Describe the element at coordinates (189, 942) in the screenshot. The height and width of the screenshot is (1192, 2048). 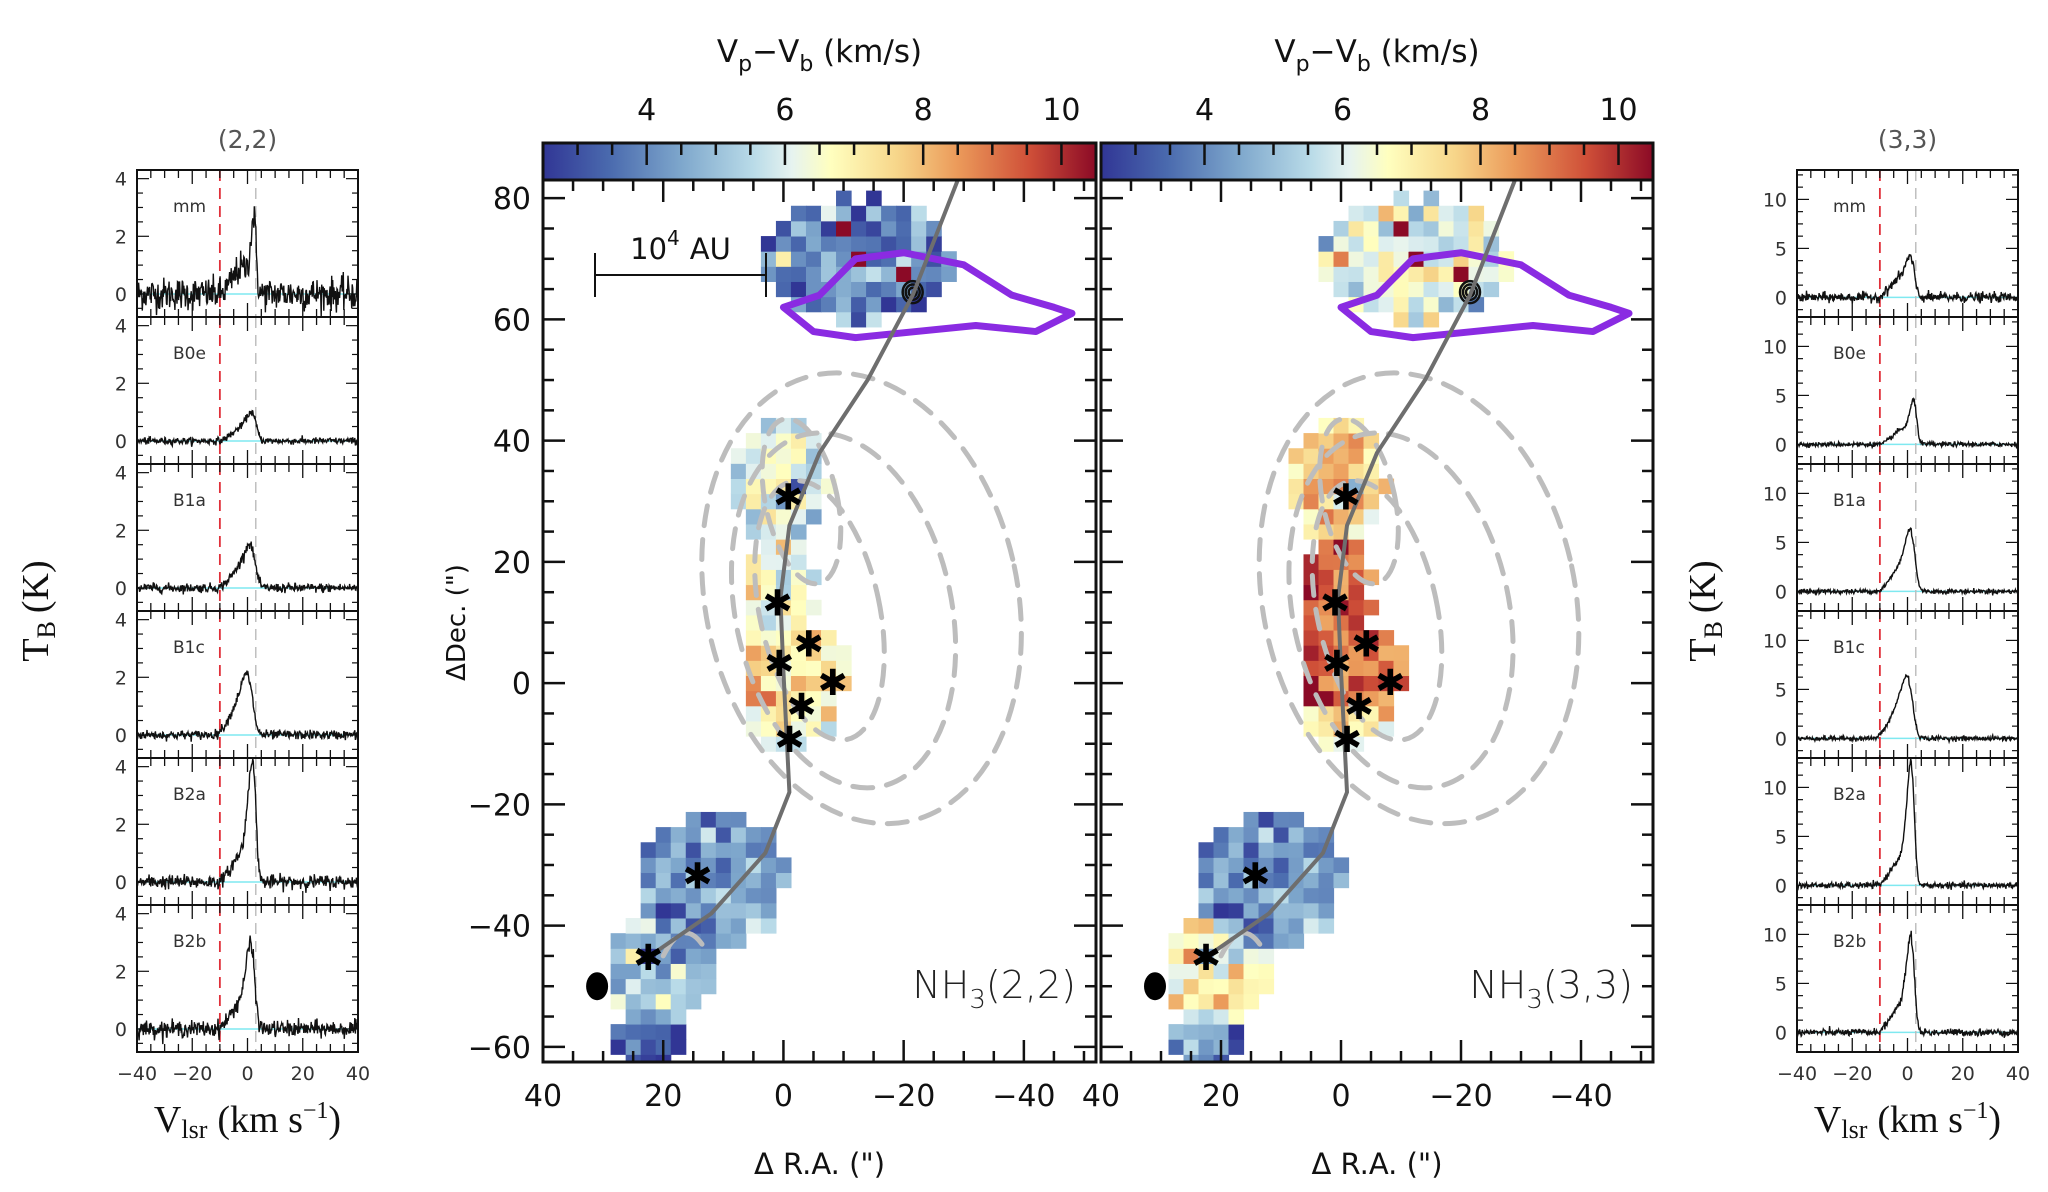
I see `source-label: B2b` at that location.